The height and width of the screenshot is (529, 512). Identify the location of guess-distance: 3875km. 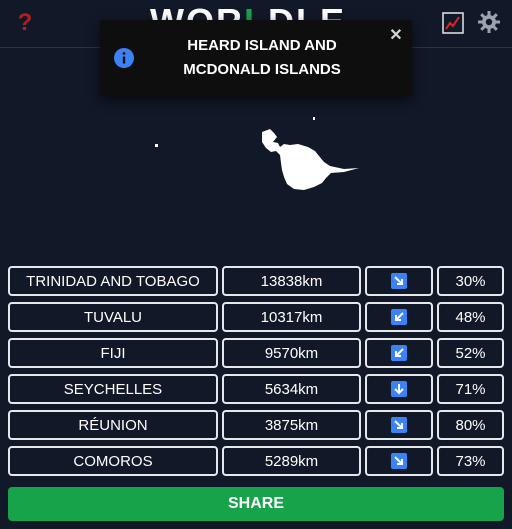
(291, 425).